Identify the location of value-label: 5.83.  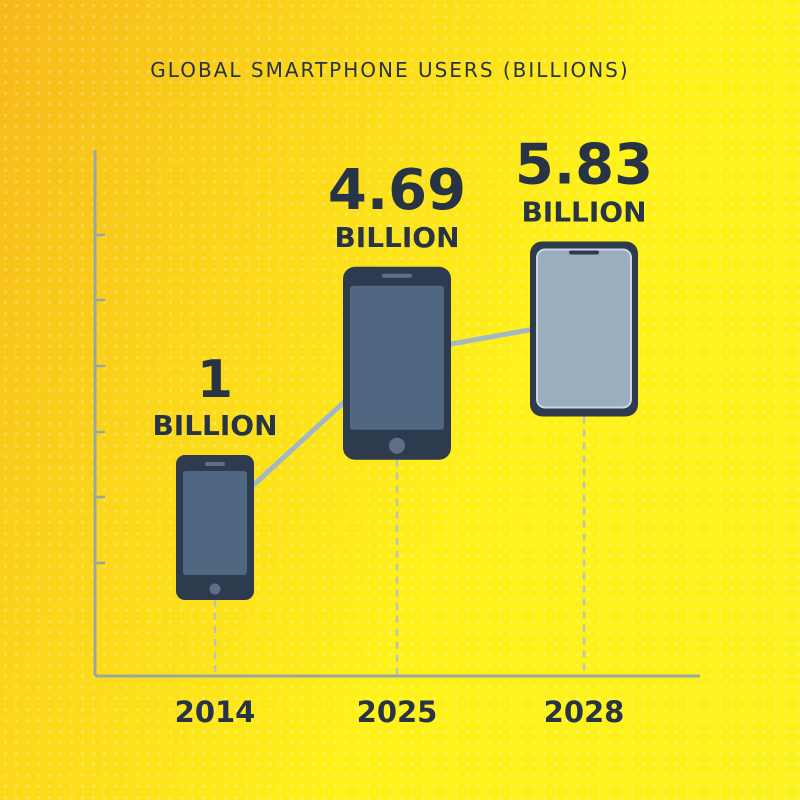
(584, 164).